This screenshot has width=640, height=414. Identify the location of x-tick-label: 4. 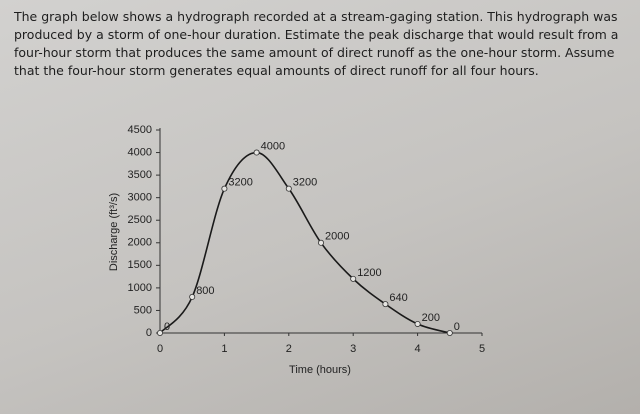
(418, 349).